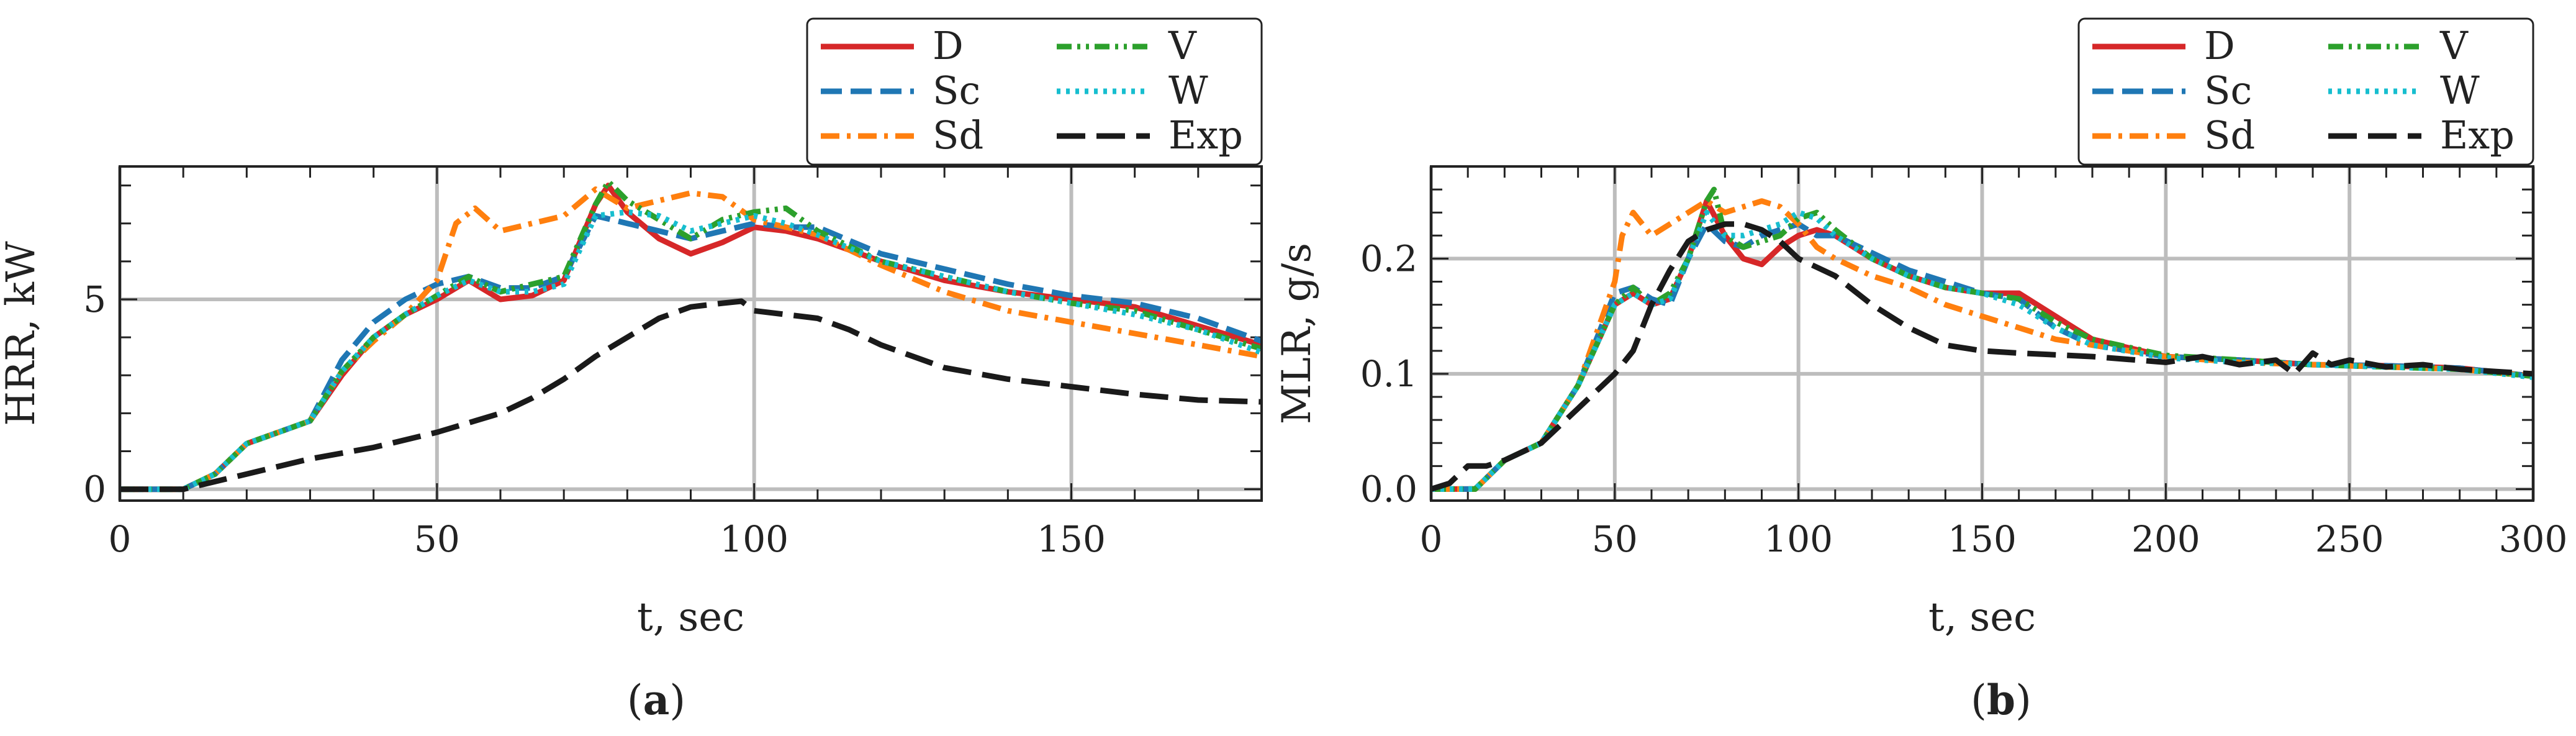 This screenshot has height=736, width=2576. What do you see at coordinates (691, 395) in the screenshot?
I see `series-line-exp` at bounding box center [691, 395].